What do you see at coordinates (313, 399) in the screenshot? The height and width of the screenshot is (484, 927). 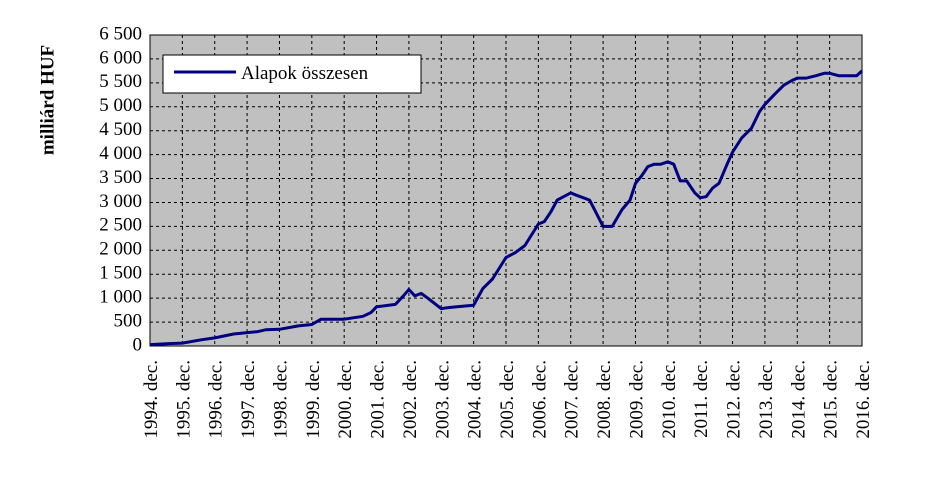 I see `x-tick-label: 1999. dec.` at bounding box center [313, 399].